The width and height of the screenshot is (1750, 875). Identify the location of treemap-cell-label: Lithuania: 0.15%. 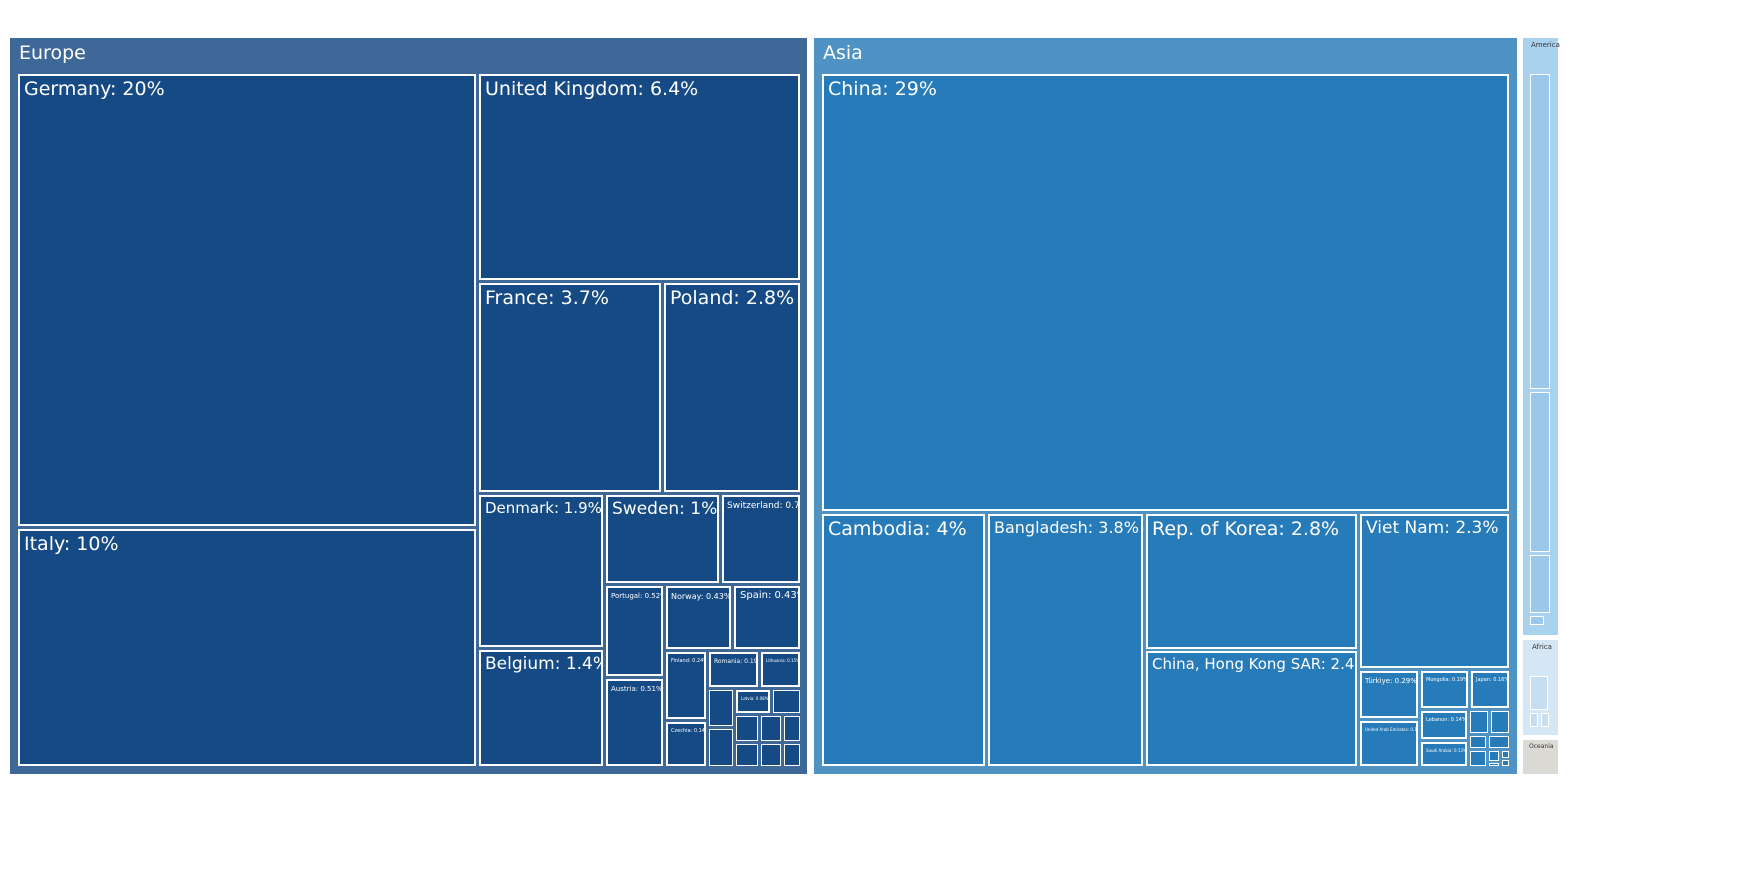
(783, 660).